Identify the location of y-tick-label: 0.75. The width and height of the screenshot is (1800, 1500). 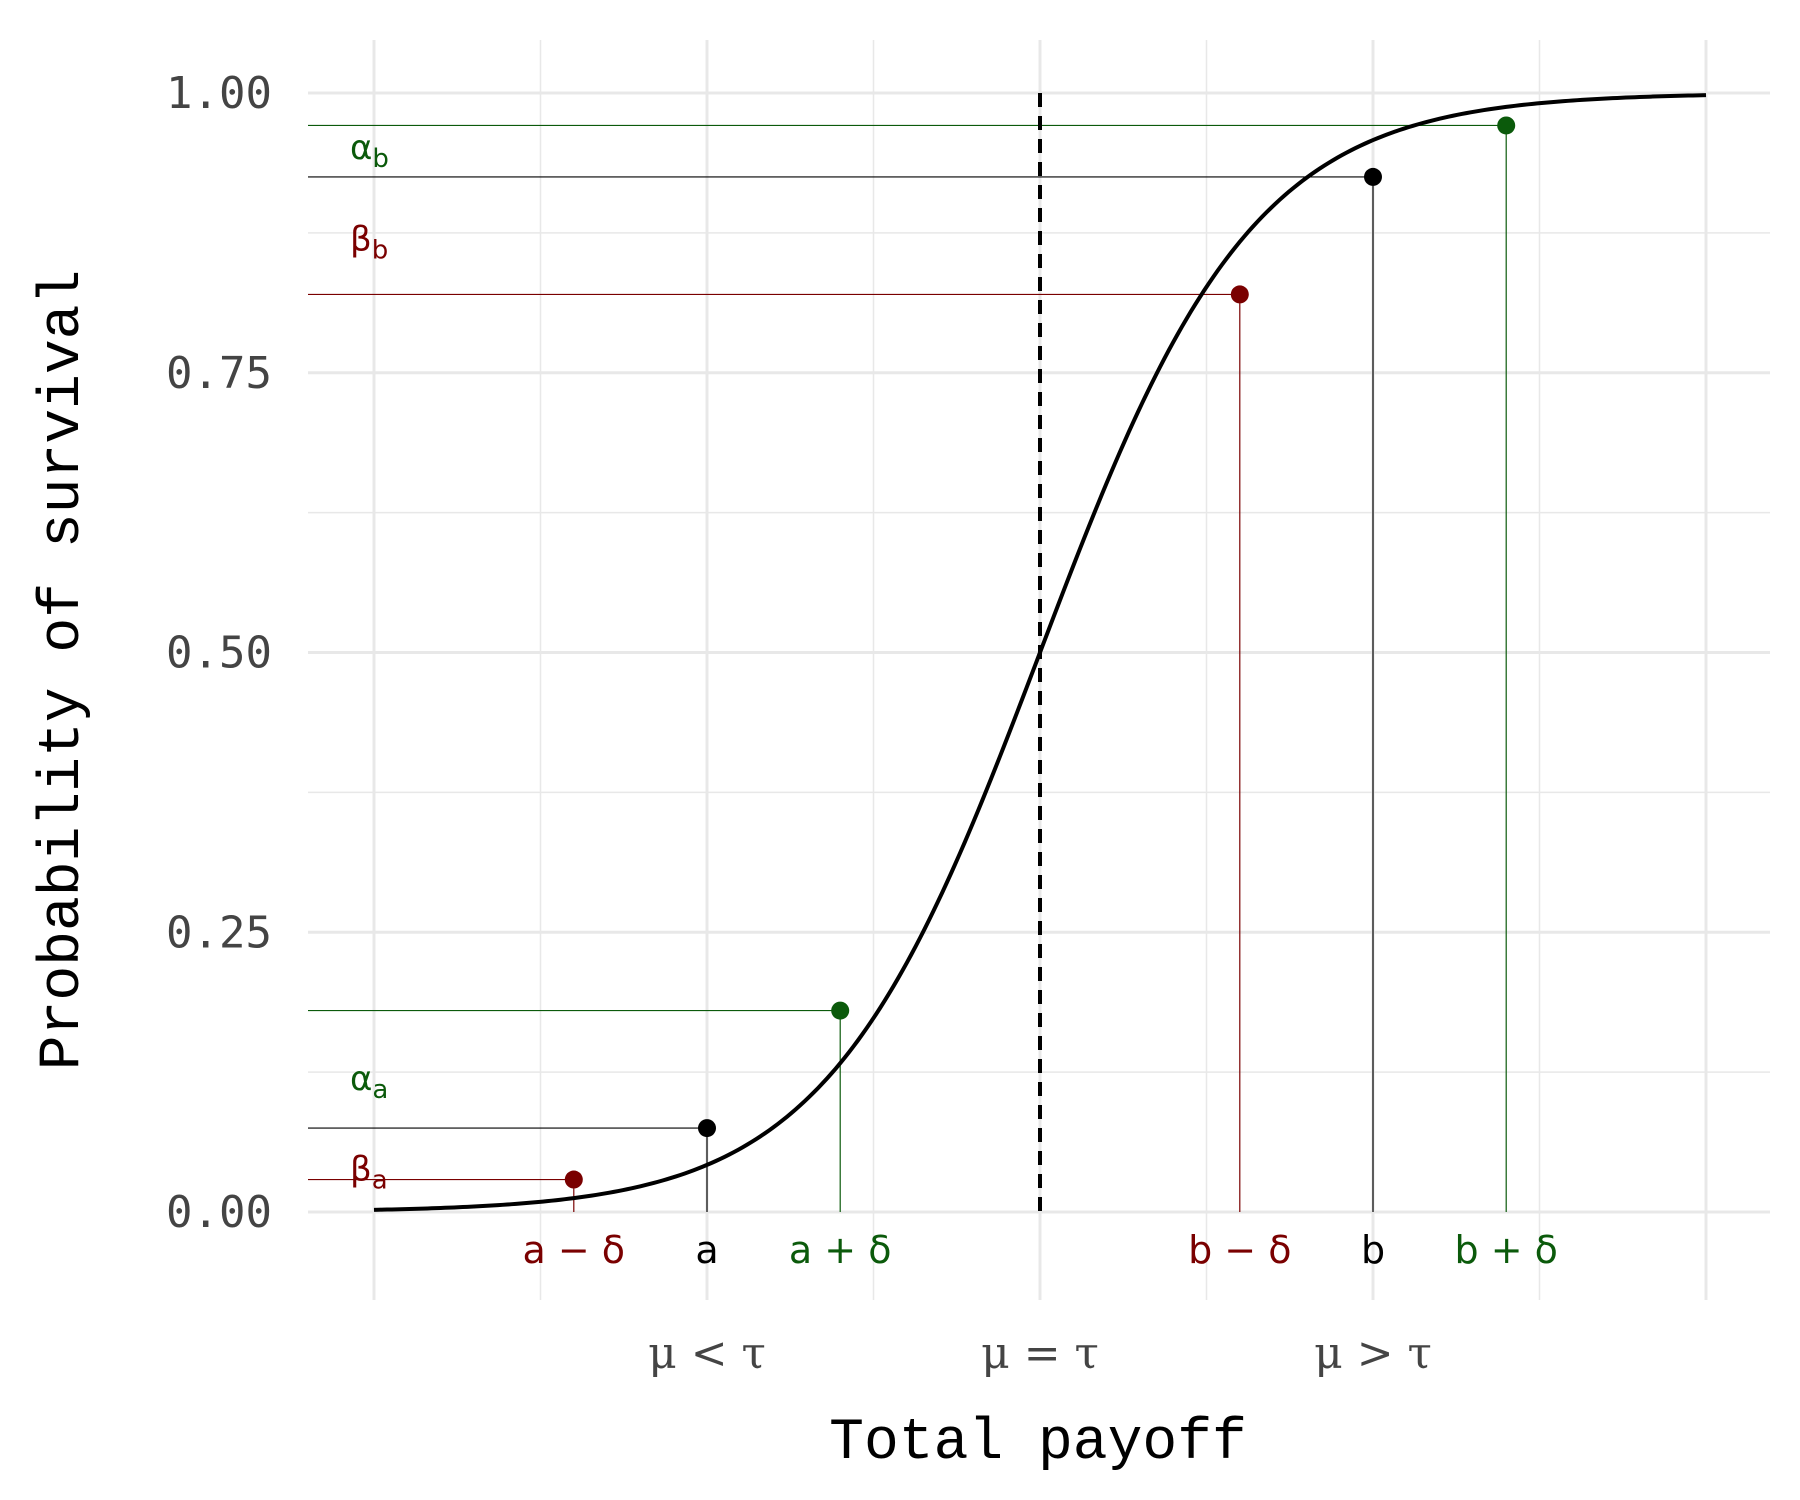
(219, 373).